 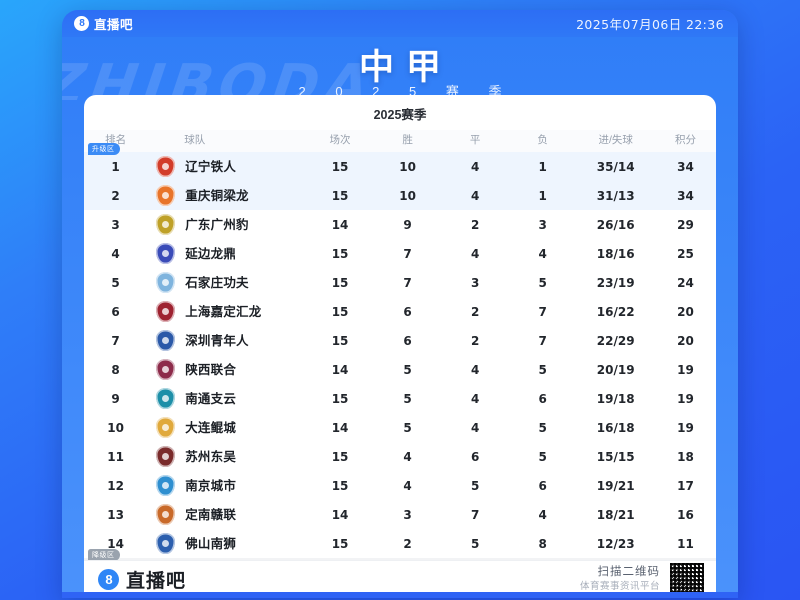 What do you see at coordinates (156, 581) in the screenshot?
I see `footer-brand-name: 直播吧` at bounding box center [156, 581].